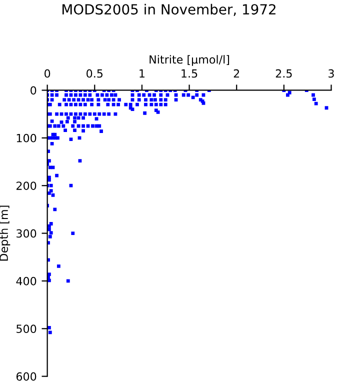  What do you see at coordinates (190, 73) in the screenshot?
I see `x-tick-label: 1.5` at bounding box center [190, 73].